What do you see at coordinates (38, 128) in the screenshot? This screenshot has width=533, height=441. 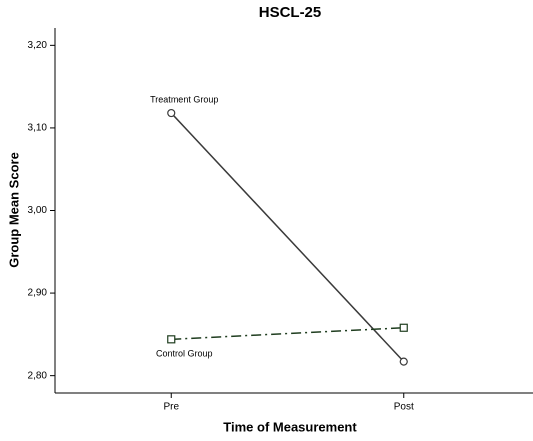 I see `y-tick-label: 3,10` at bounding box center [38, 128].